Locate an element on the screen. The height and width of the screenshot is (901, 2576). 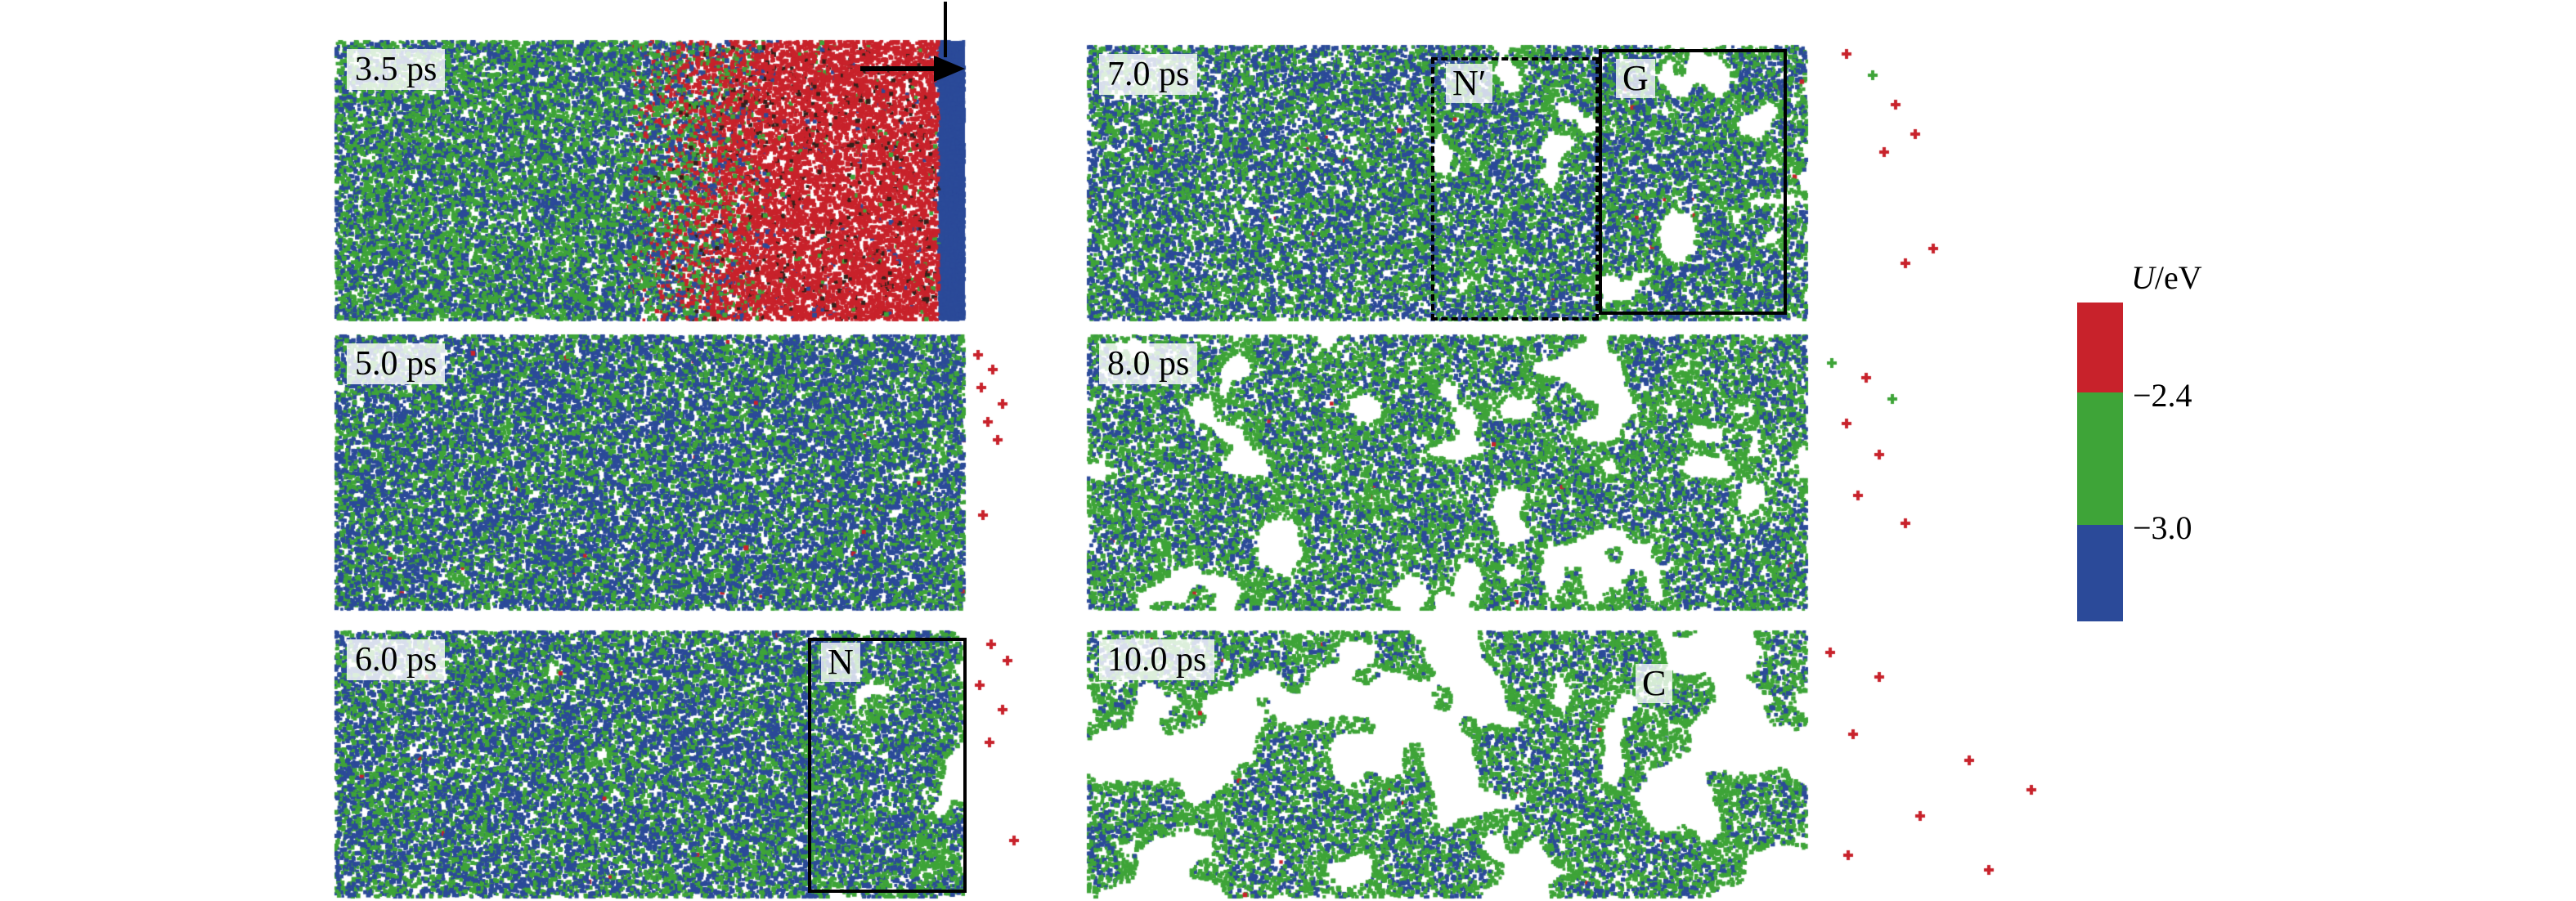
region-box-g is located at coordinates (1693, 182).